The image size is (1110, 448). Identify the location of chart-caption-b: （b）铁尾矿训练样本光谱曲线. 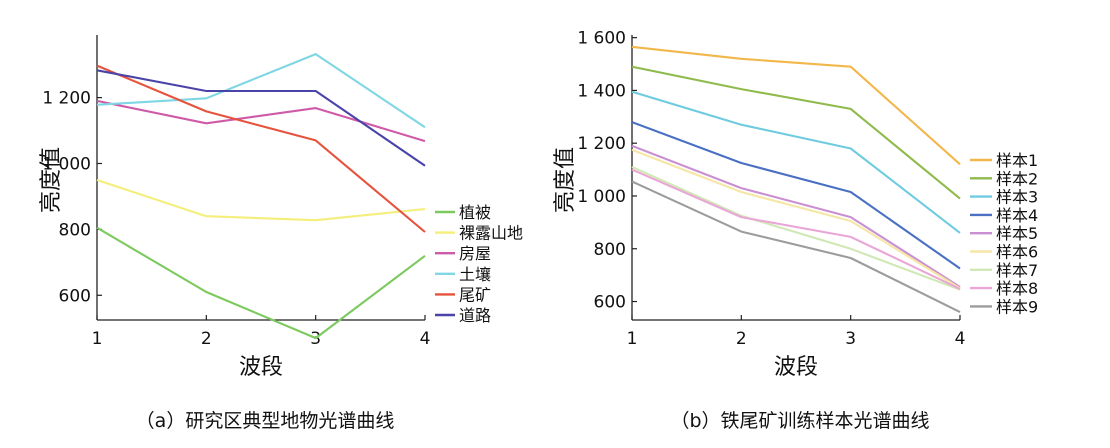
(799, 421).